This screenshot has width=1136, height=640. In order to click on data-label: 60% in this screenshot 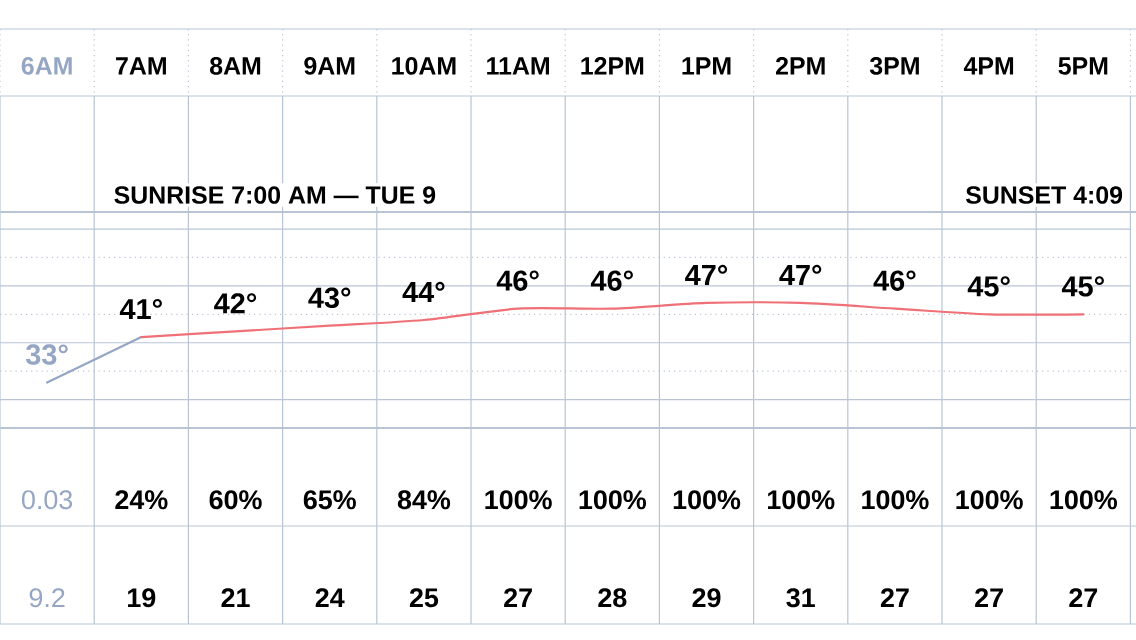, I will do `click(235, 500)`.